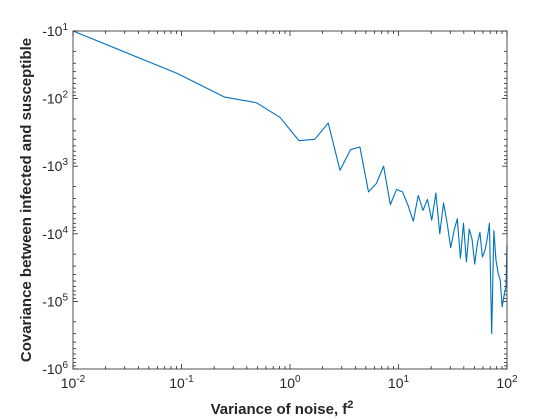 The image size is (560, 420). I want to click on y-tick-label: -103, so click(55, 165).